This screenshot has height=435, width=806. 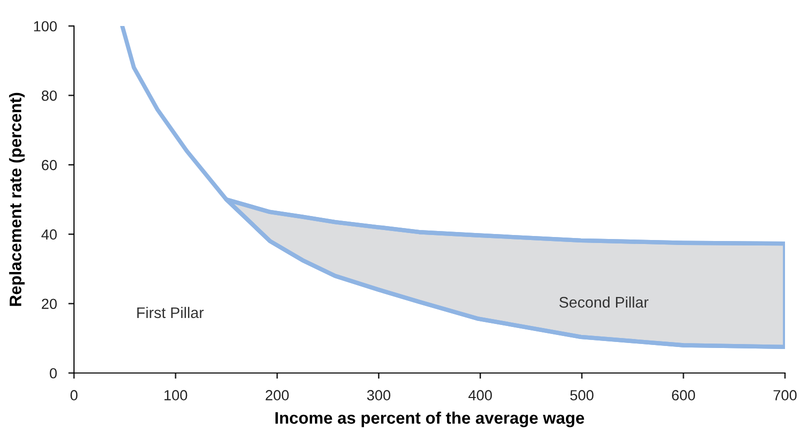 I want to click on y-tick-label: 0, so click(x=53, y=373).